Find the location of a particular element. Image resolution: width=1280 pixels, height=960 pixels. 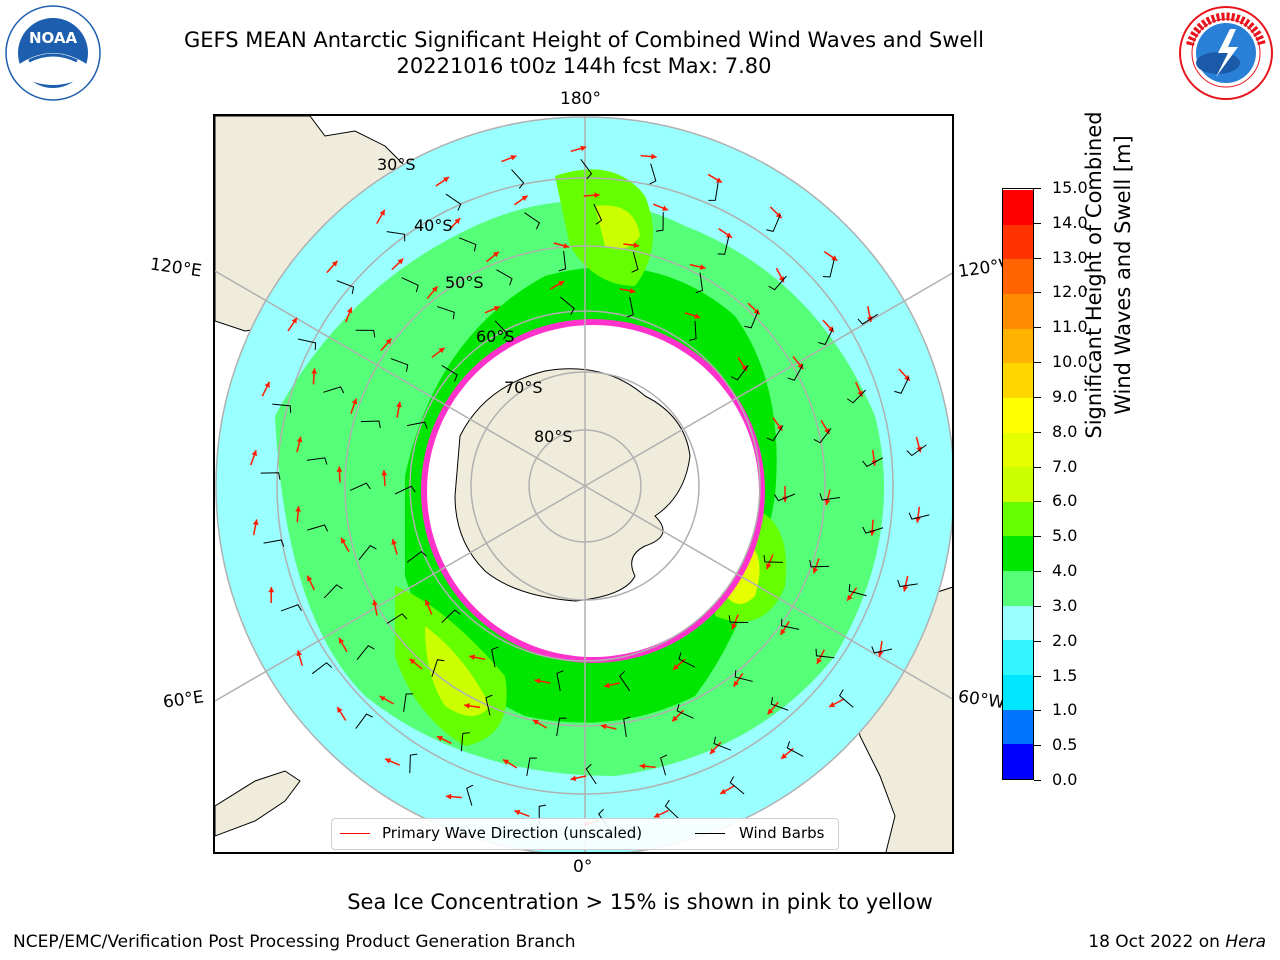

lon-label-180: 180° is located at coordinates (580, 99).